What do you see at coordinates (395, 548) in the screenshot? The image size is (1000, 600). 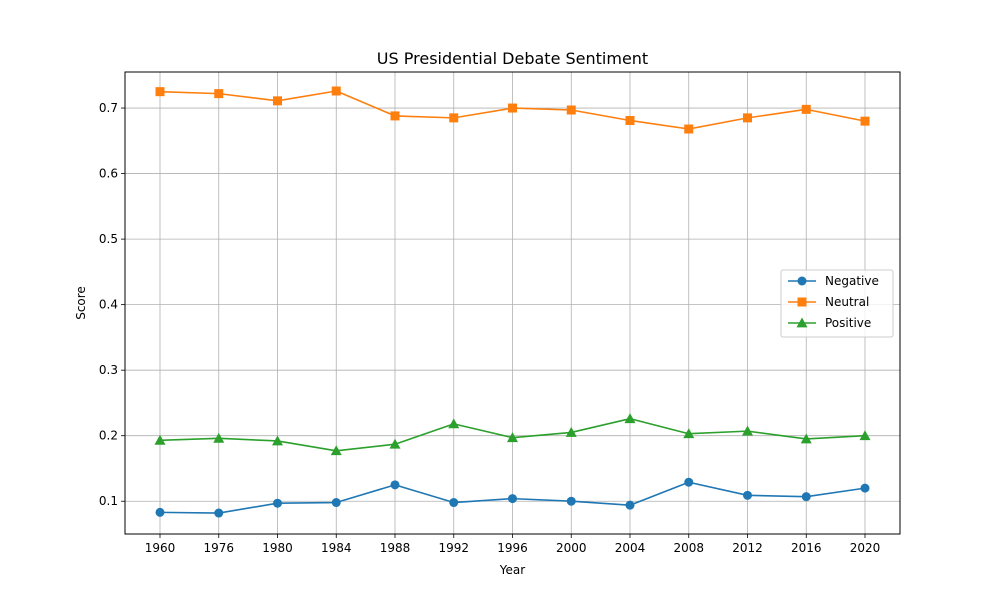 I see `x-tick-label: 1988` at bounding box center [395, 548].